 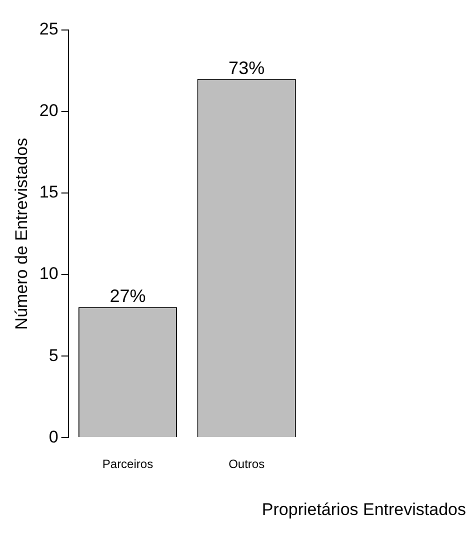 What do you see at coordinates (21, 234) in the screenshot?
I see `y-axis-title: Número de Entrevistados` at bounding box center [21, 234].